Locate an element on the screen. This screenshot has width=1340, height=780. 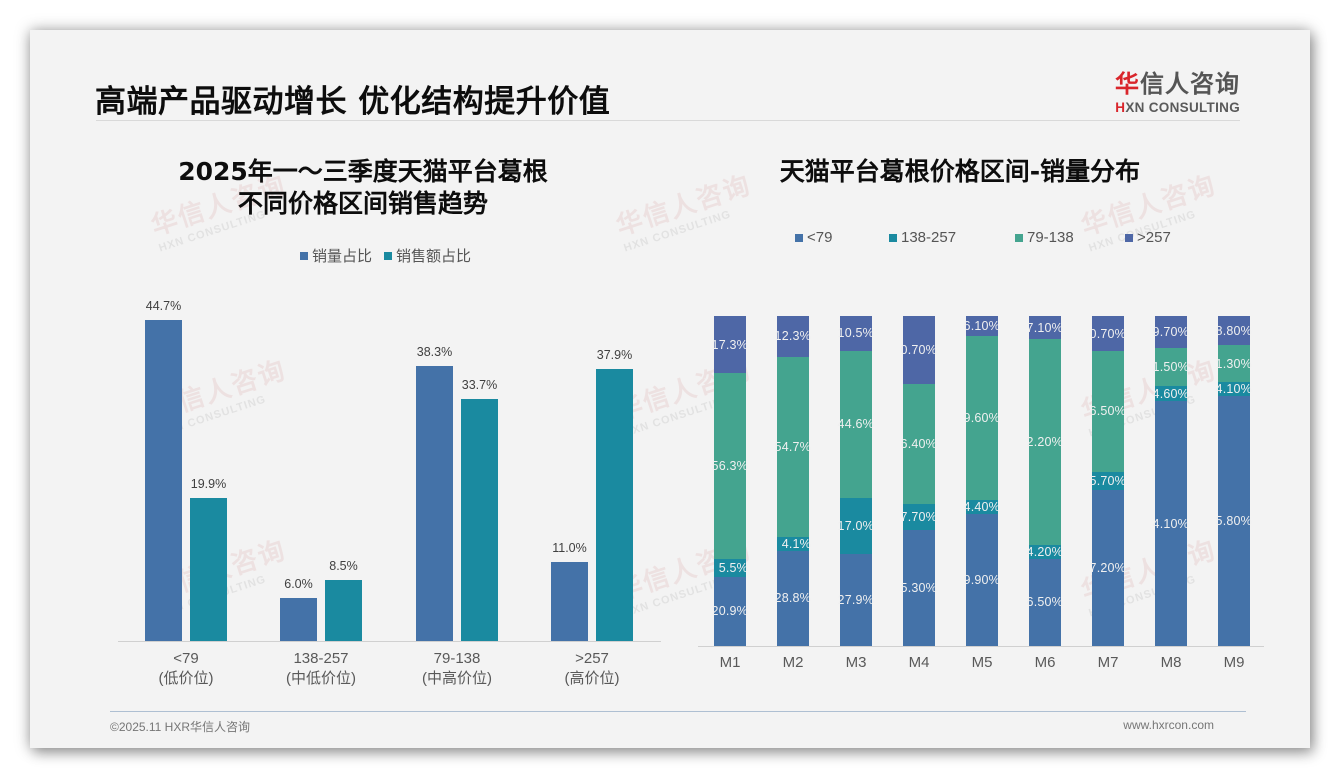
bar-segment: 28.8% is located at coordinates (792, 598).